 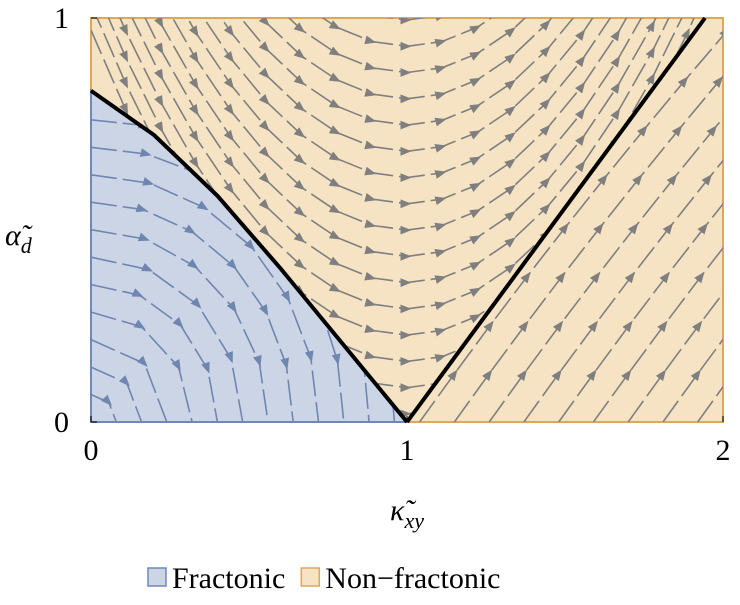 I want to click on x-tick-label: 2, so click(x=723, y=450).